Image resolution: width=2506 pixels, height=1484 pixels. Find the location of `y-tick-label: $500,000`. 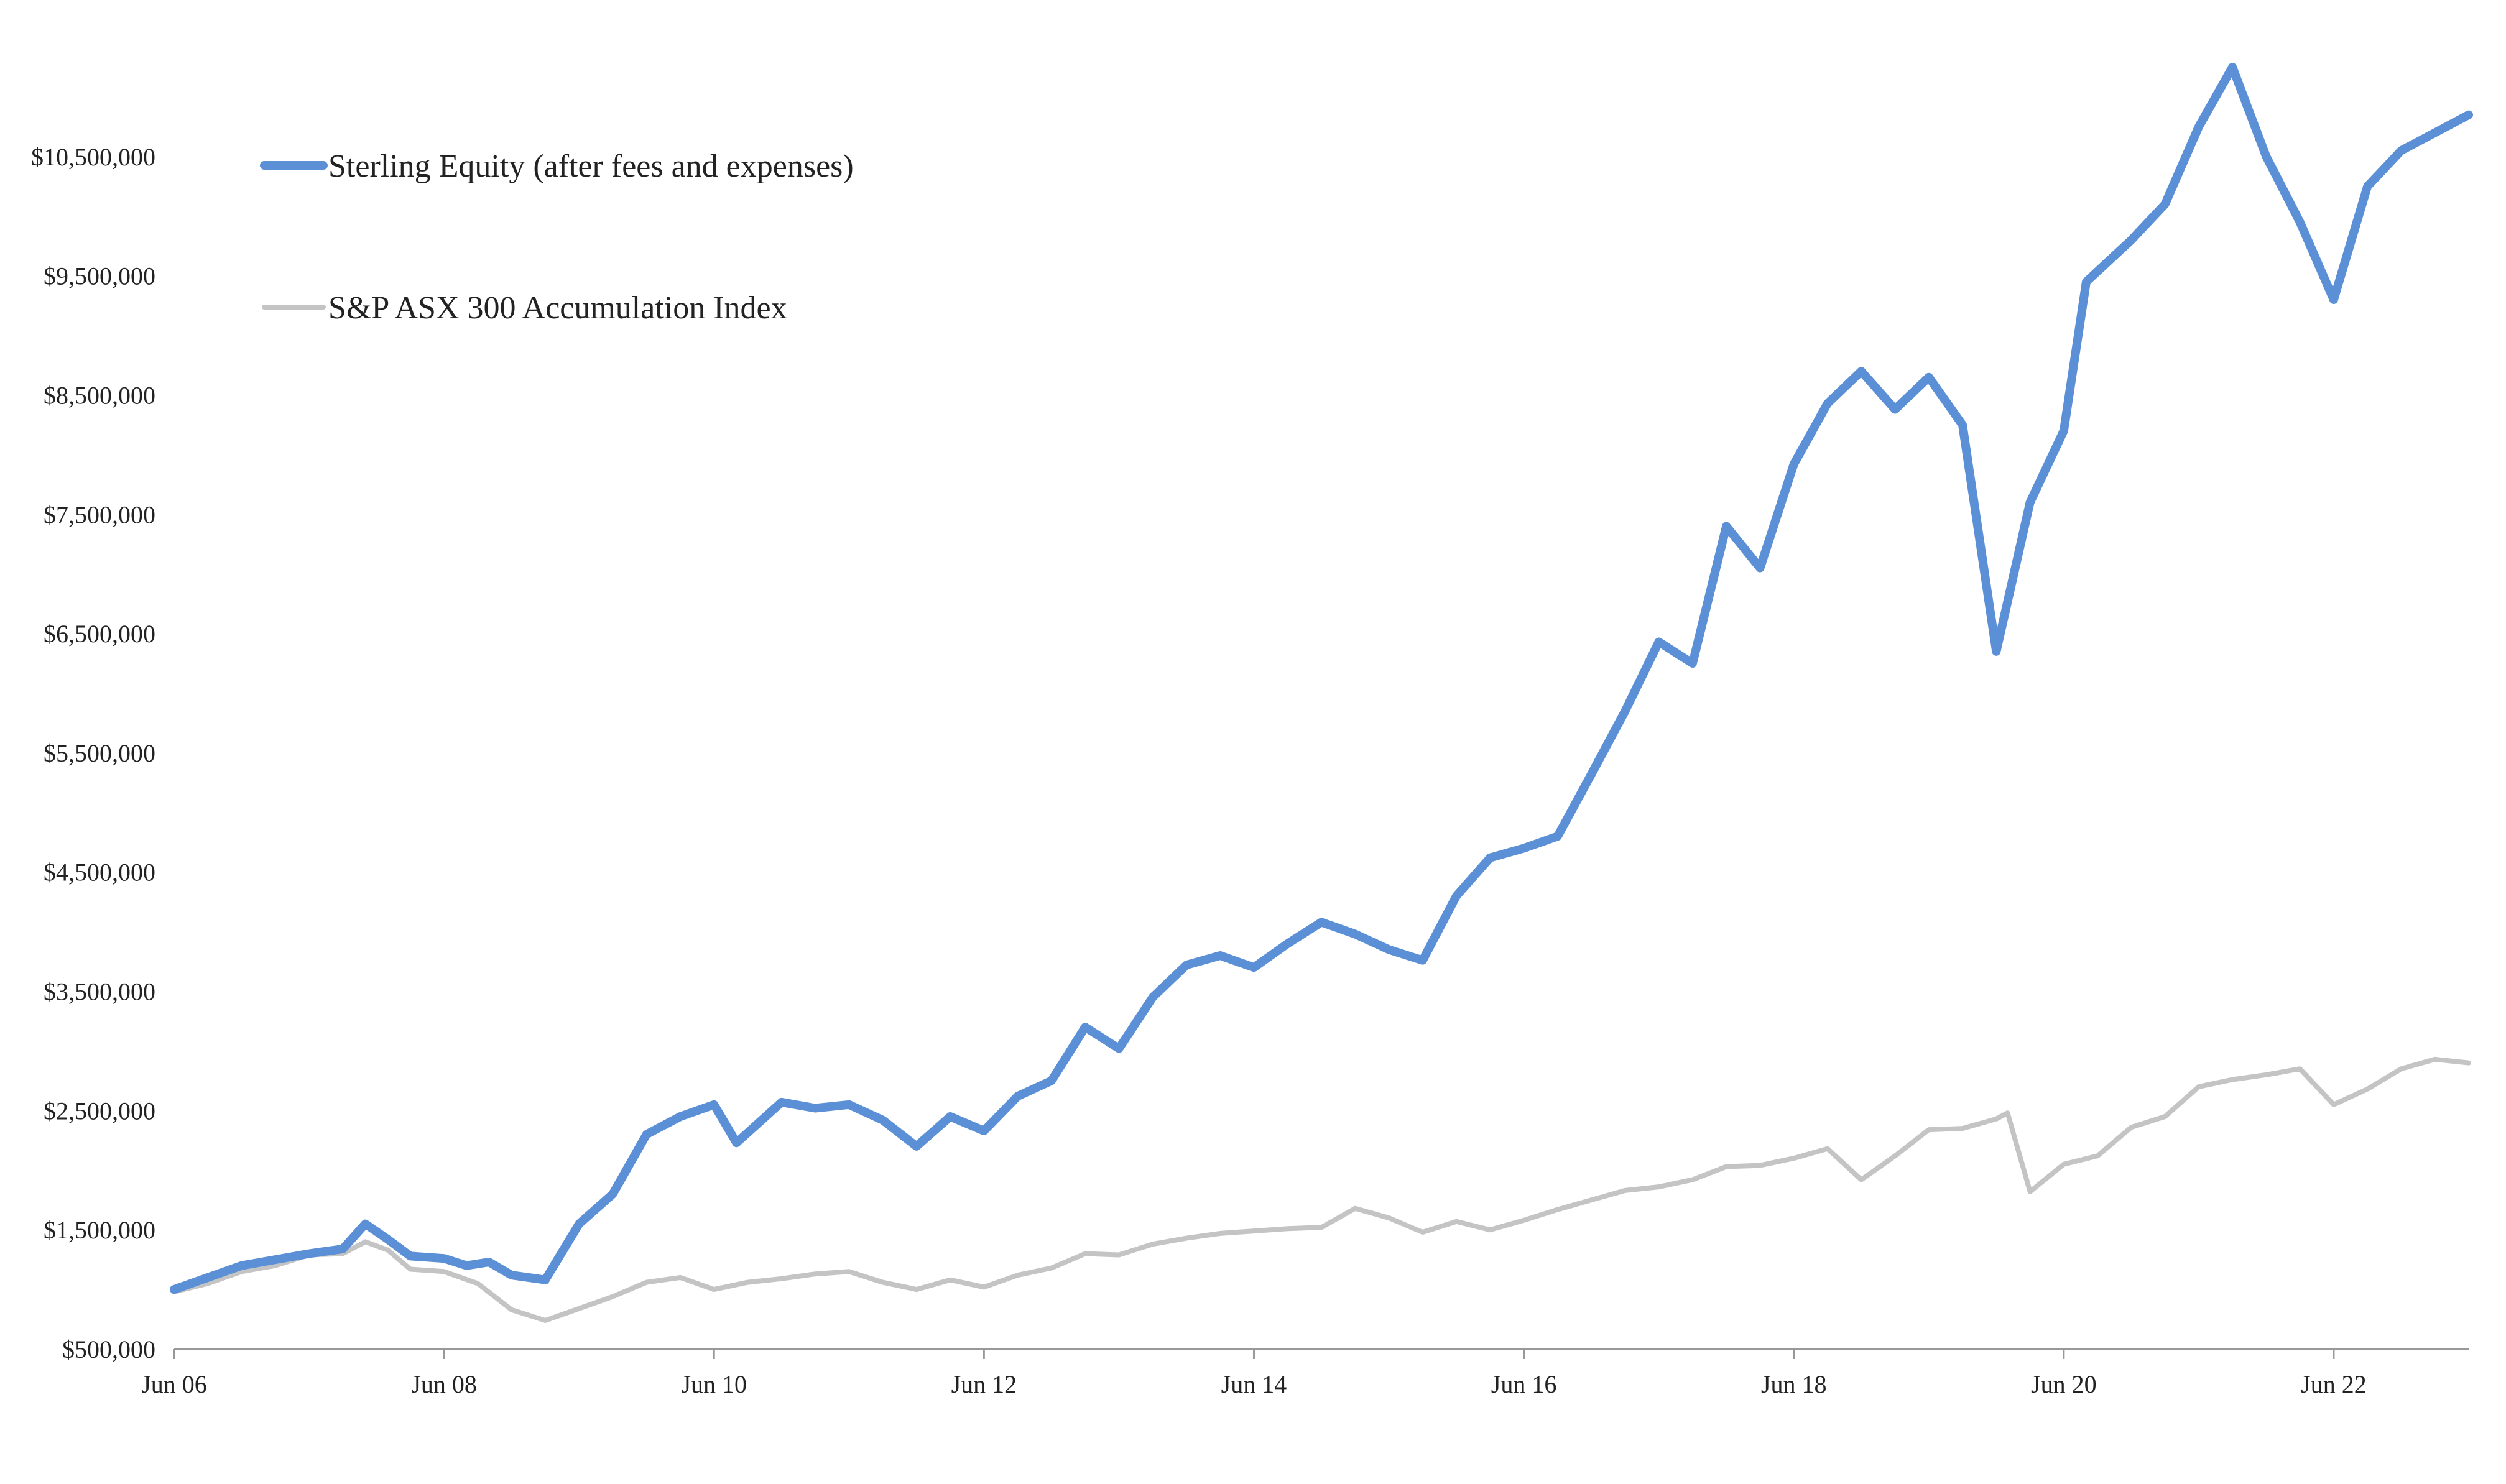

y-tick-label: $500,000 is located at coordinates (109, 1349).